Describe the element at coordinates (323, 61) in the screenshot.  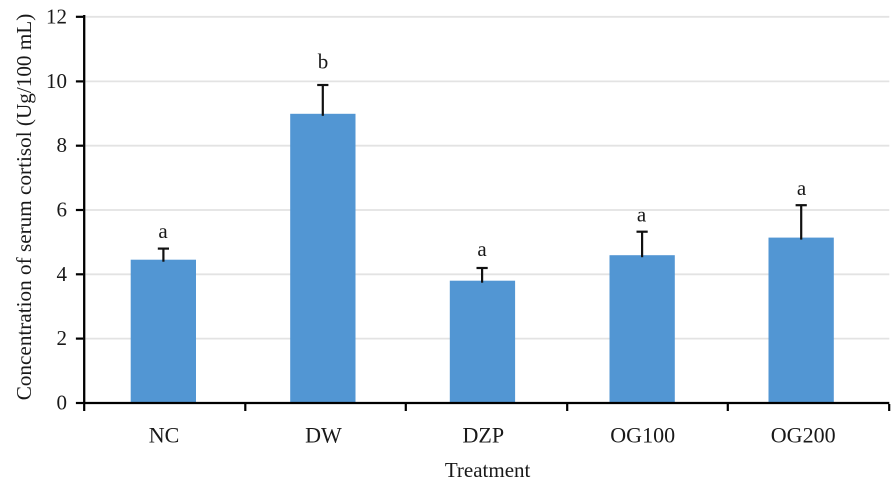
I see `svg-text: b` at that location.